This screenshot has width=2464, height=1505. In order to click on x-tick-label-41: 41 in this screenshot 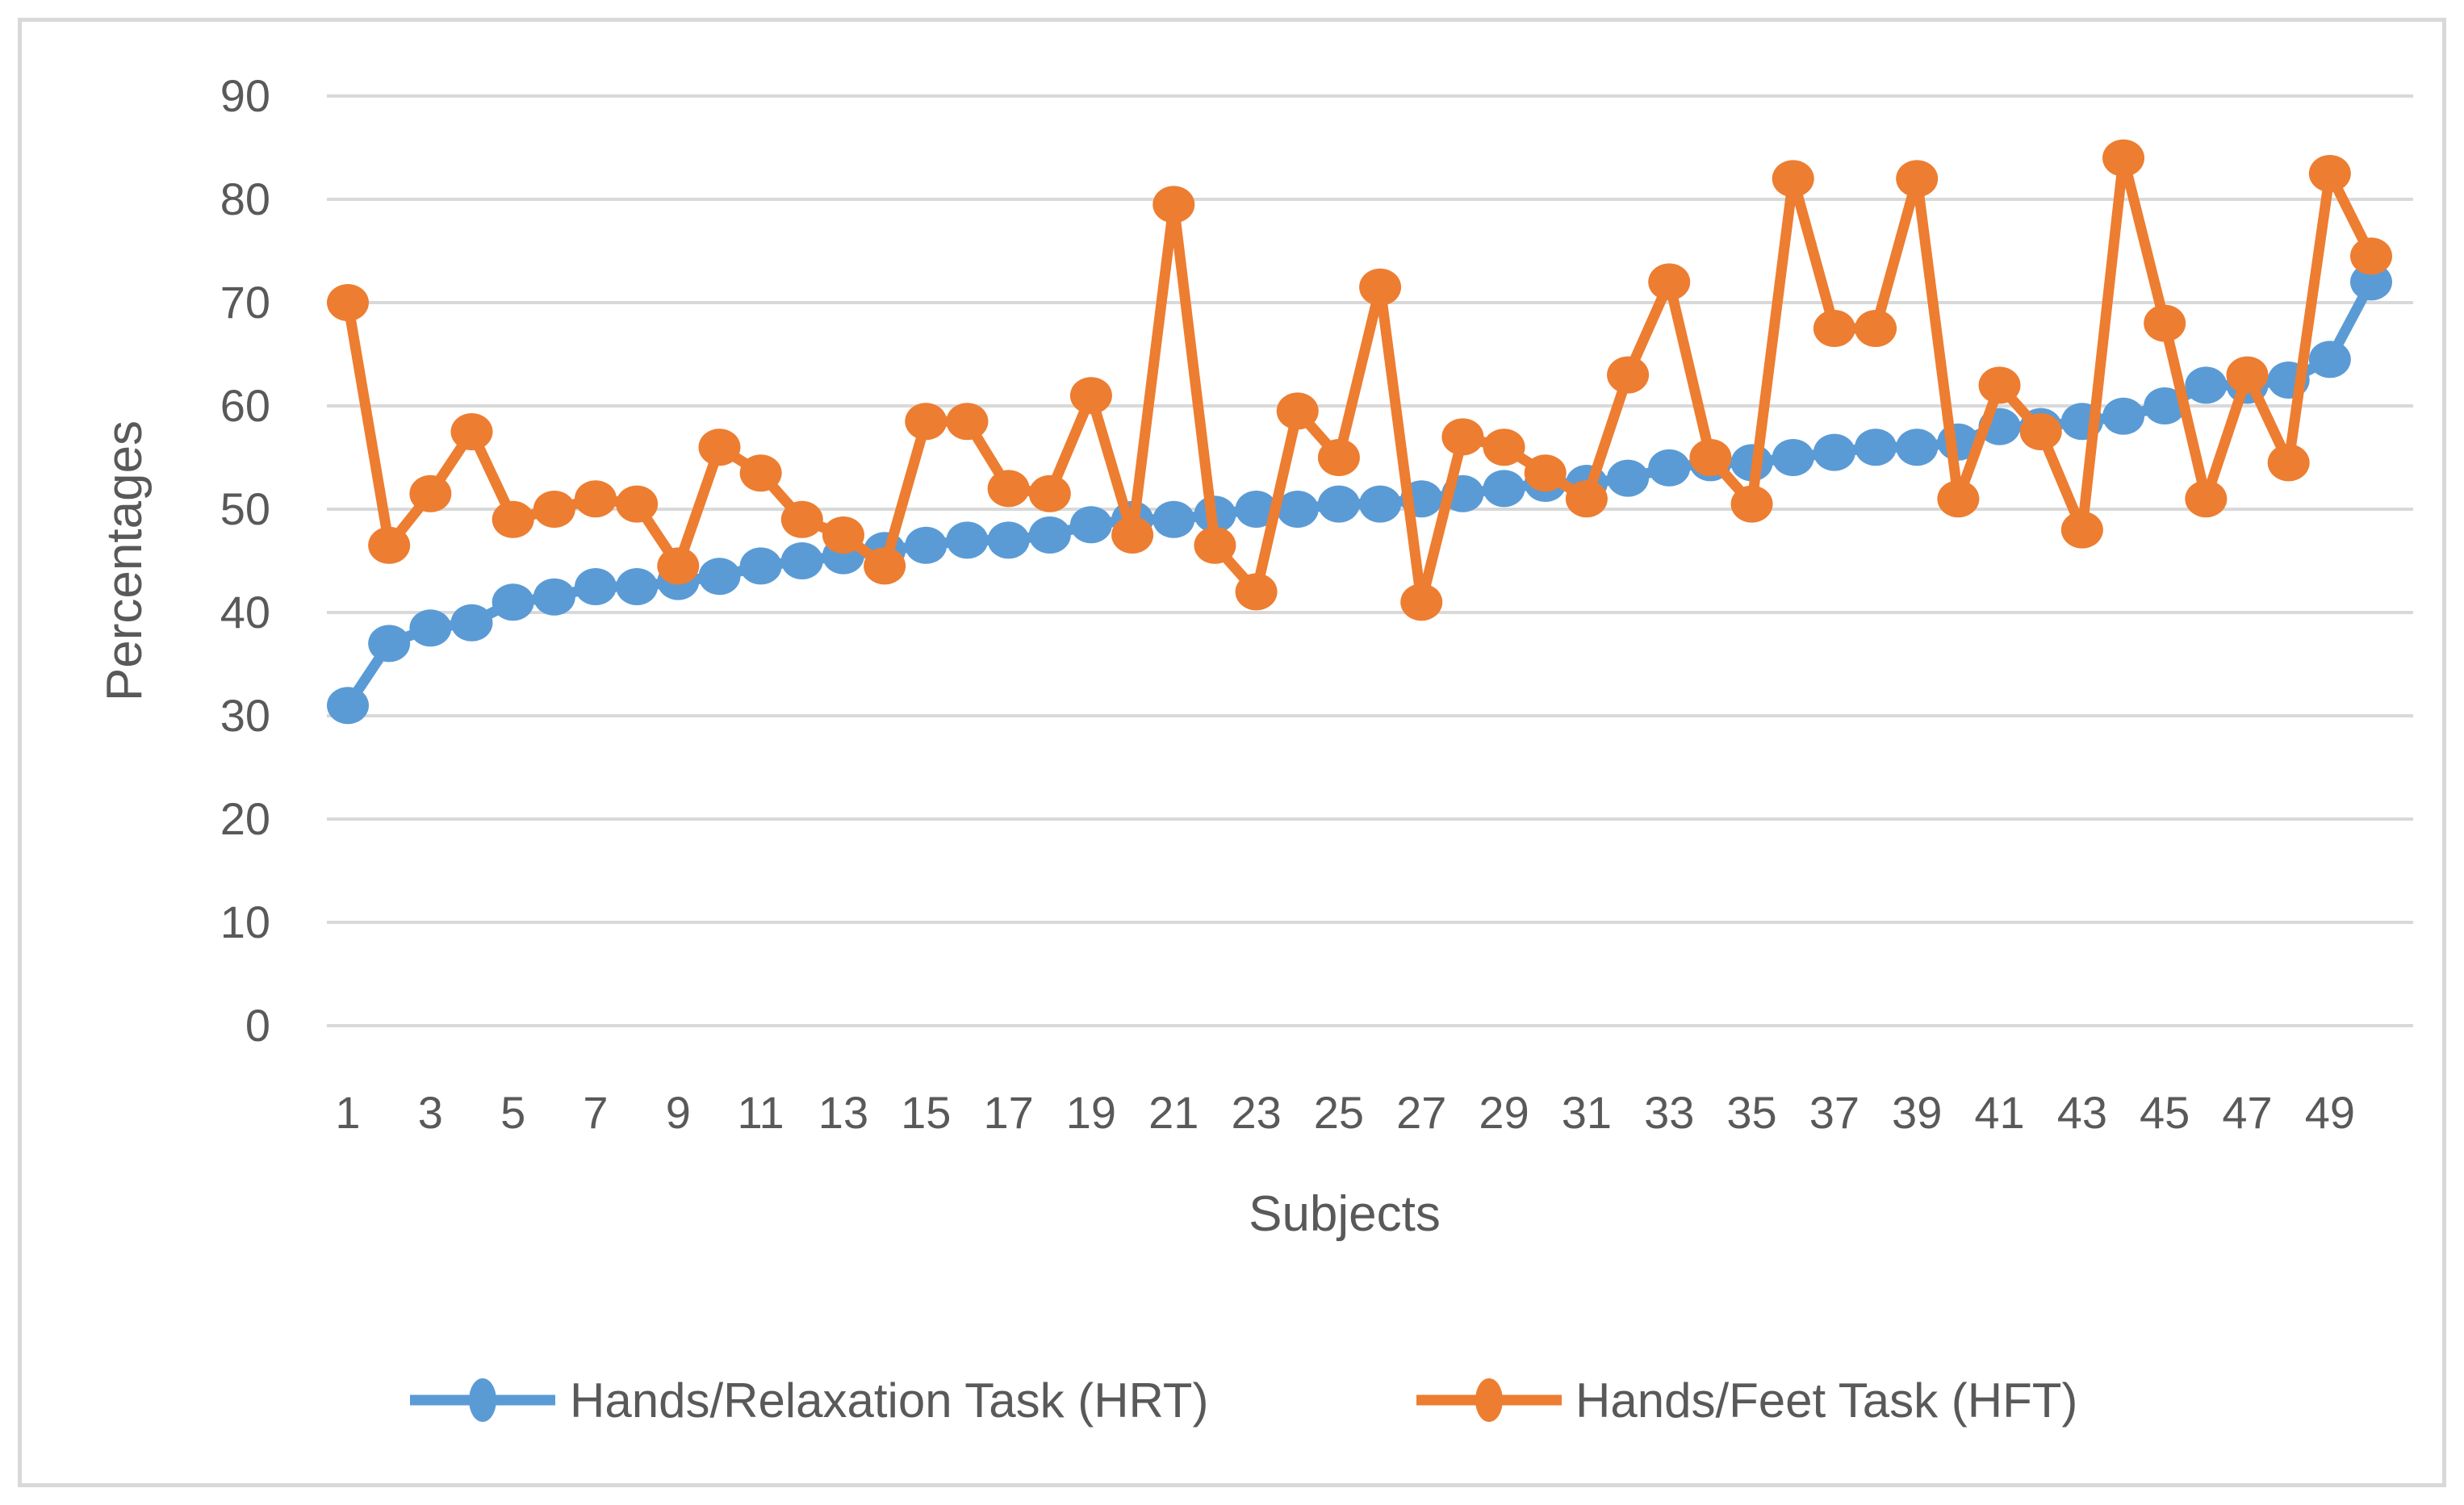, I will do `click(1999, 1112)`.